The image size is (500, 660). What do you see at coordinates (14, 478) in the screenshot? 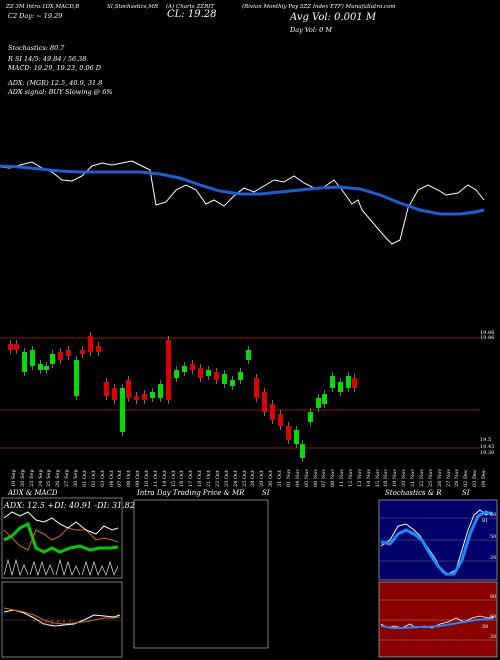
I see `date-label: 19 Sep` at bounding box center [14, 478].